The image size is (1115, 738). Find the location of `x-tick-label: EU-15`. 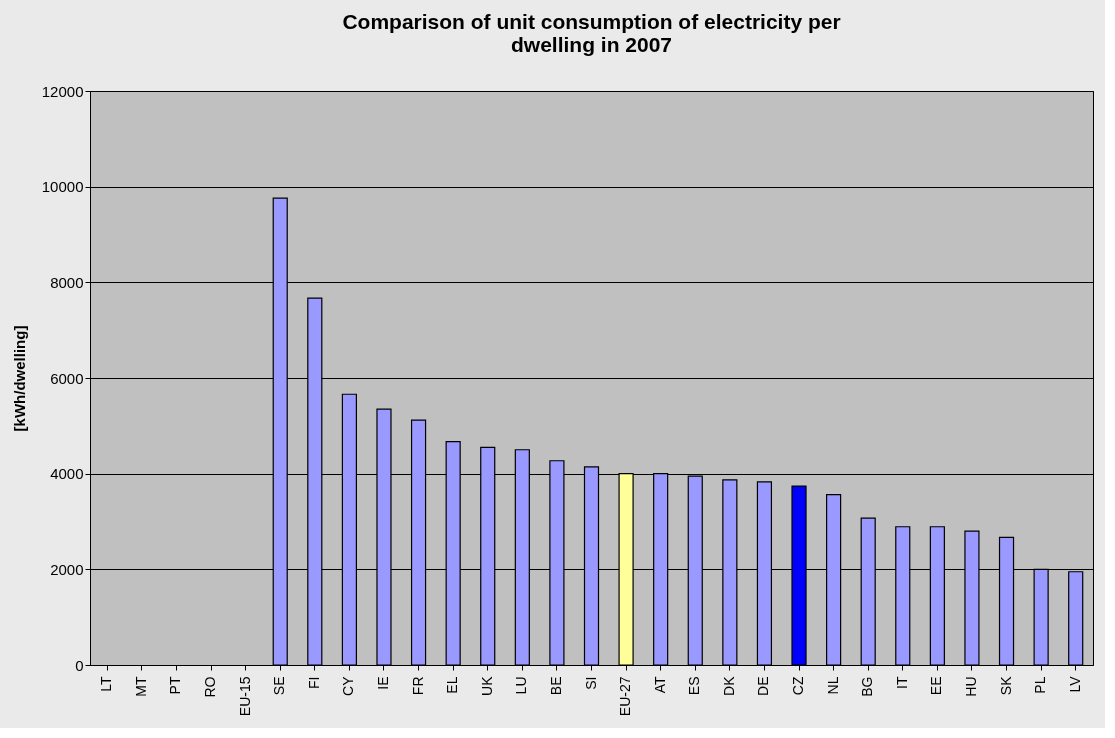

x-tick-label: EU-15 is located at coordinates (244, 696).